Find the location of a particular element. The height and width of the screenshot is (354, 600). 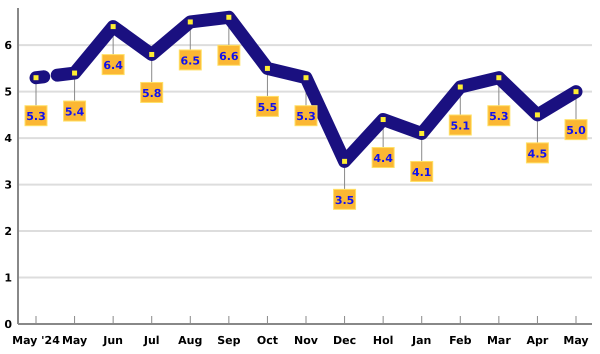

y-tick-label: 2 is located at coordinates (8, 231).